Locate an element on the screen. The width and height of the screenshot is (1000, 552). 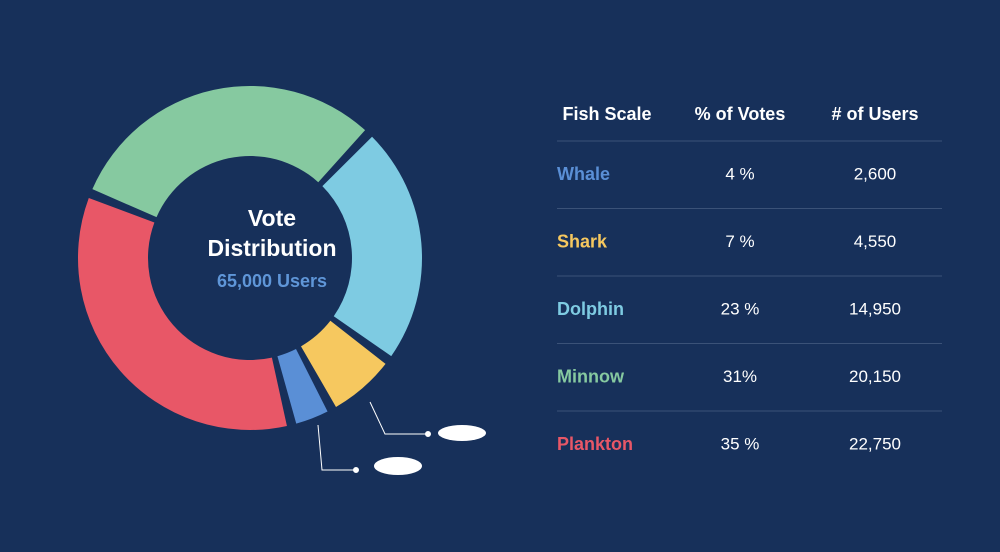
user-count: 14,950 is located at coordinates (875, 308).